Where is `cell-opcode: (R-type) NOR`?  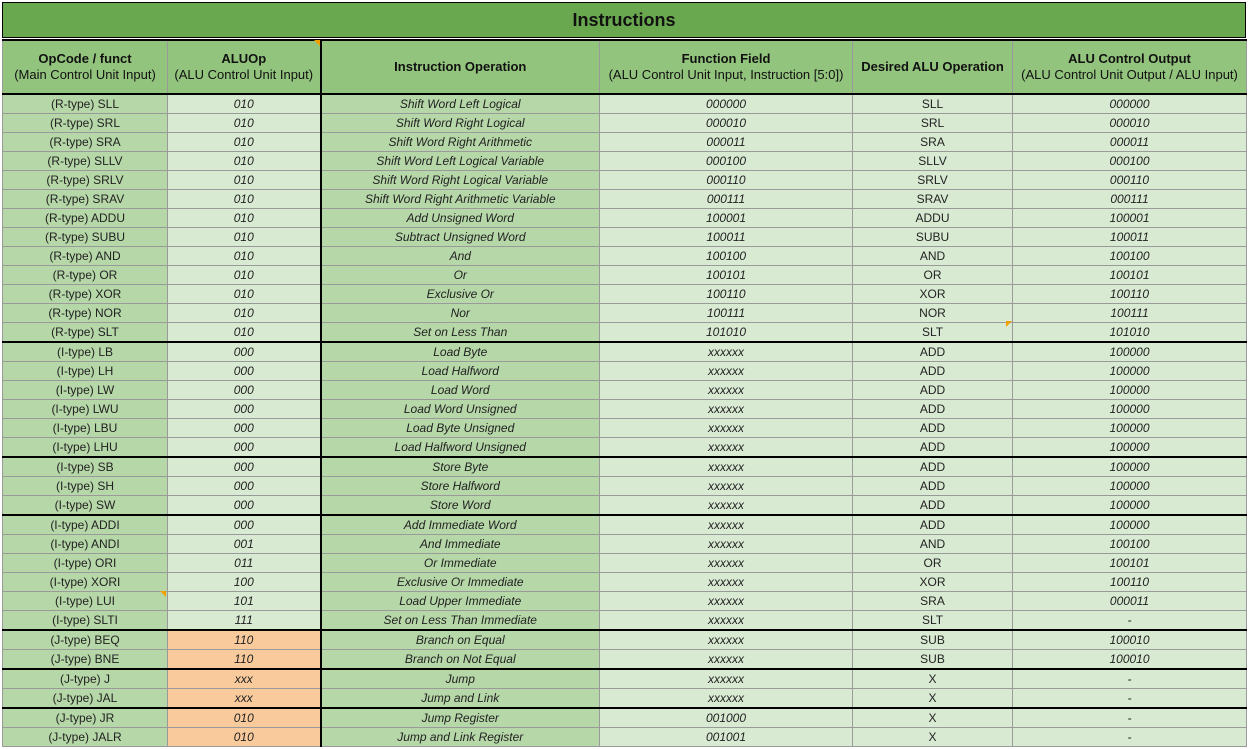 cell-opcode: (R-type) NOR is located at coordinates (85, 313).